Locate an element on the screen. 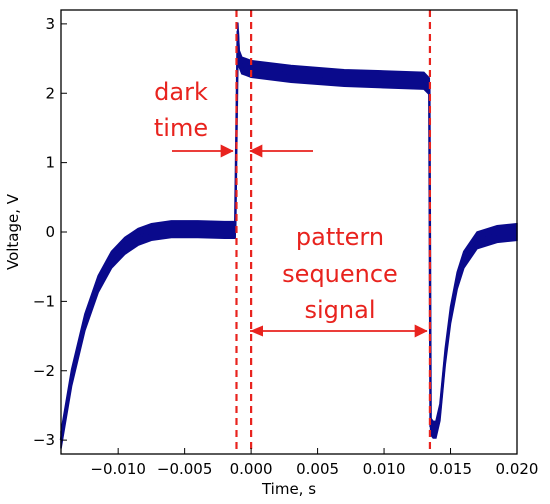  x-tick-label-2: 0.000 is located at coordinates (251, 469).